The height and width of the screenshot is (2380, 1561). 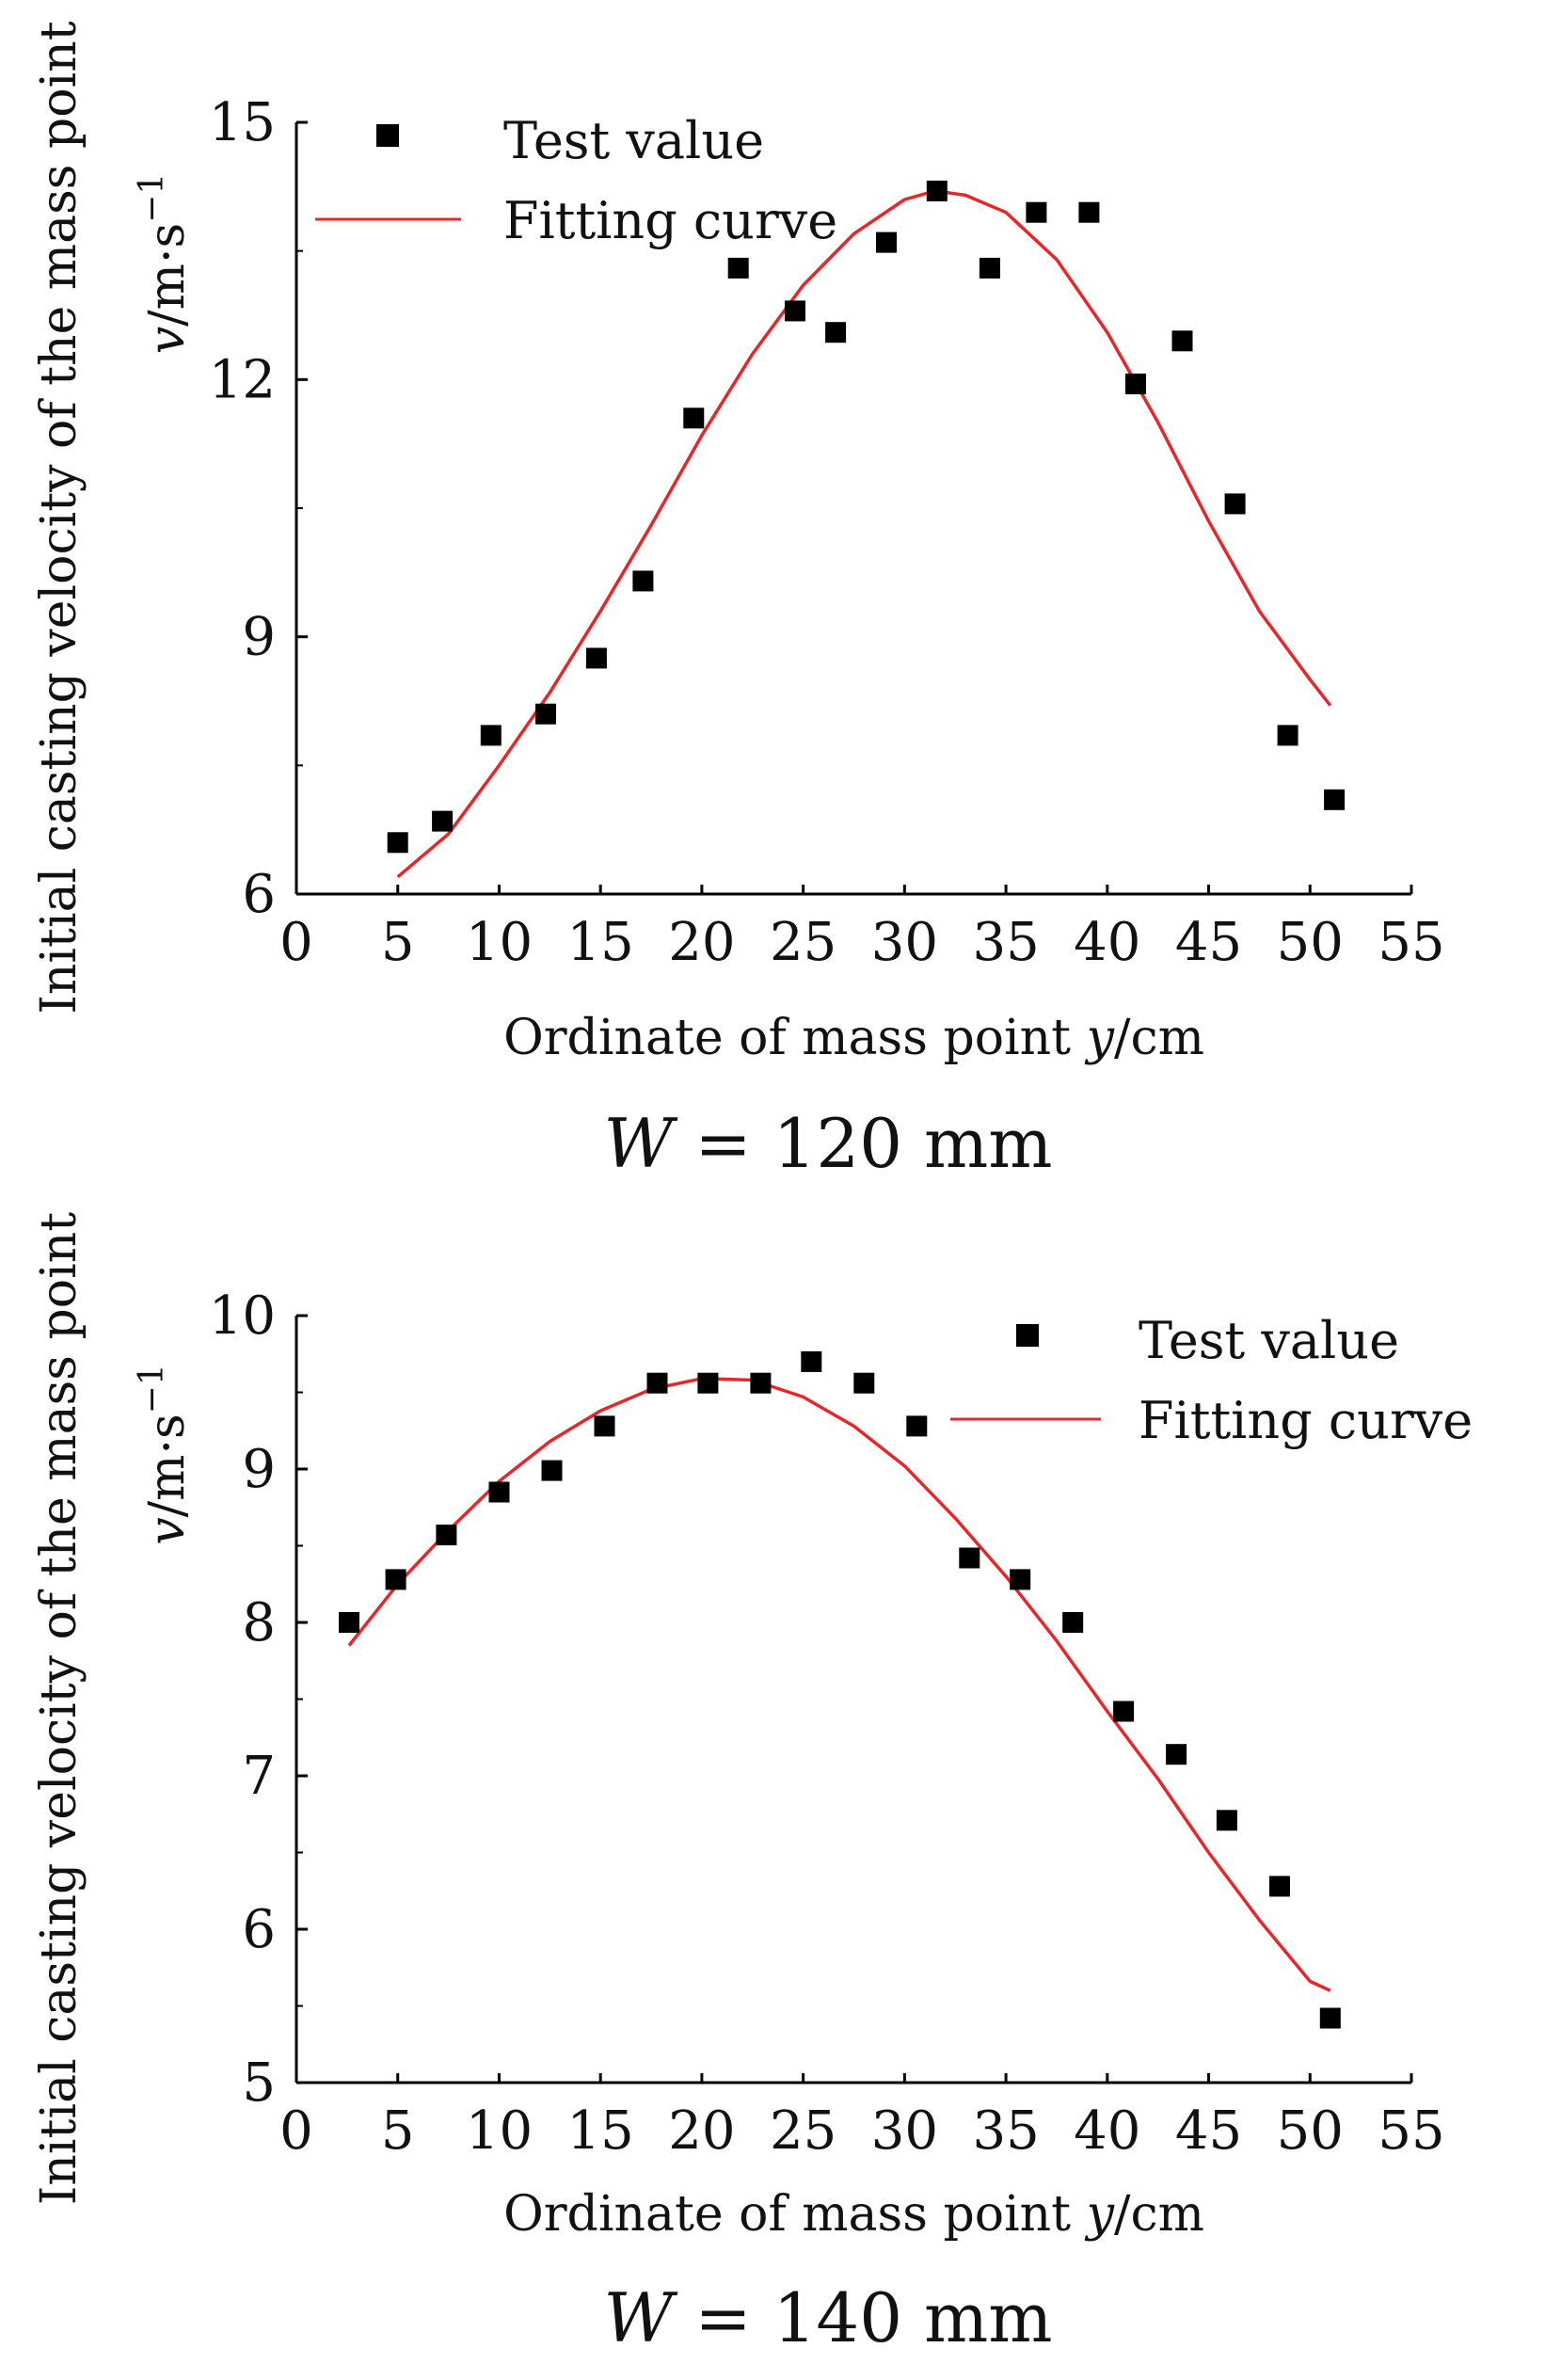 What do you see at coordinates (296, 942) in the screenshot?
I see `x-tick-label: 0` at bounding box center [296, 942].